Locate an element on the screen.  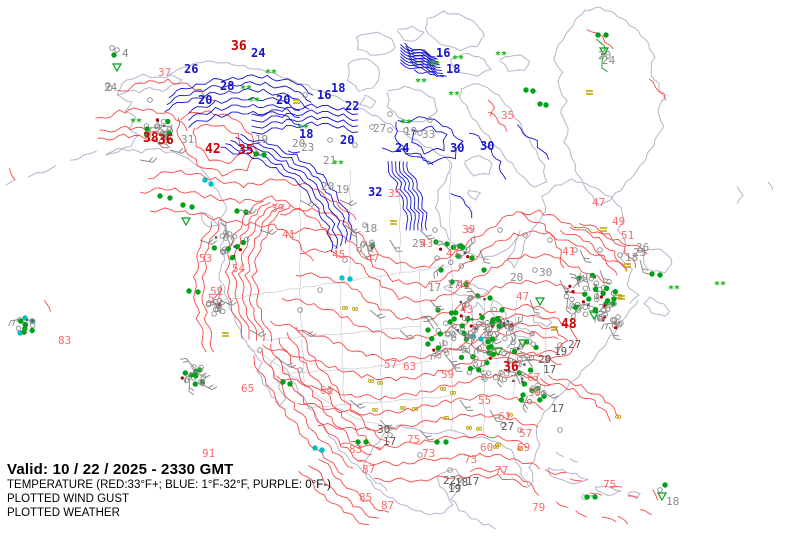
shower-triangle is located at coordinates (186, 222).